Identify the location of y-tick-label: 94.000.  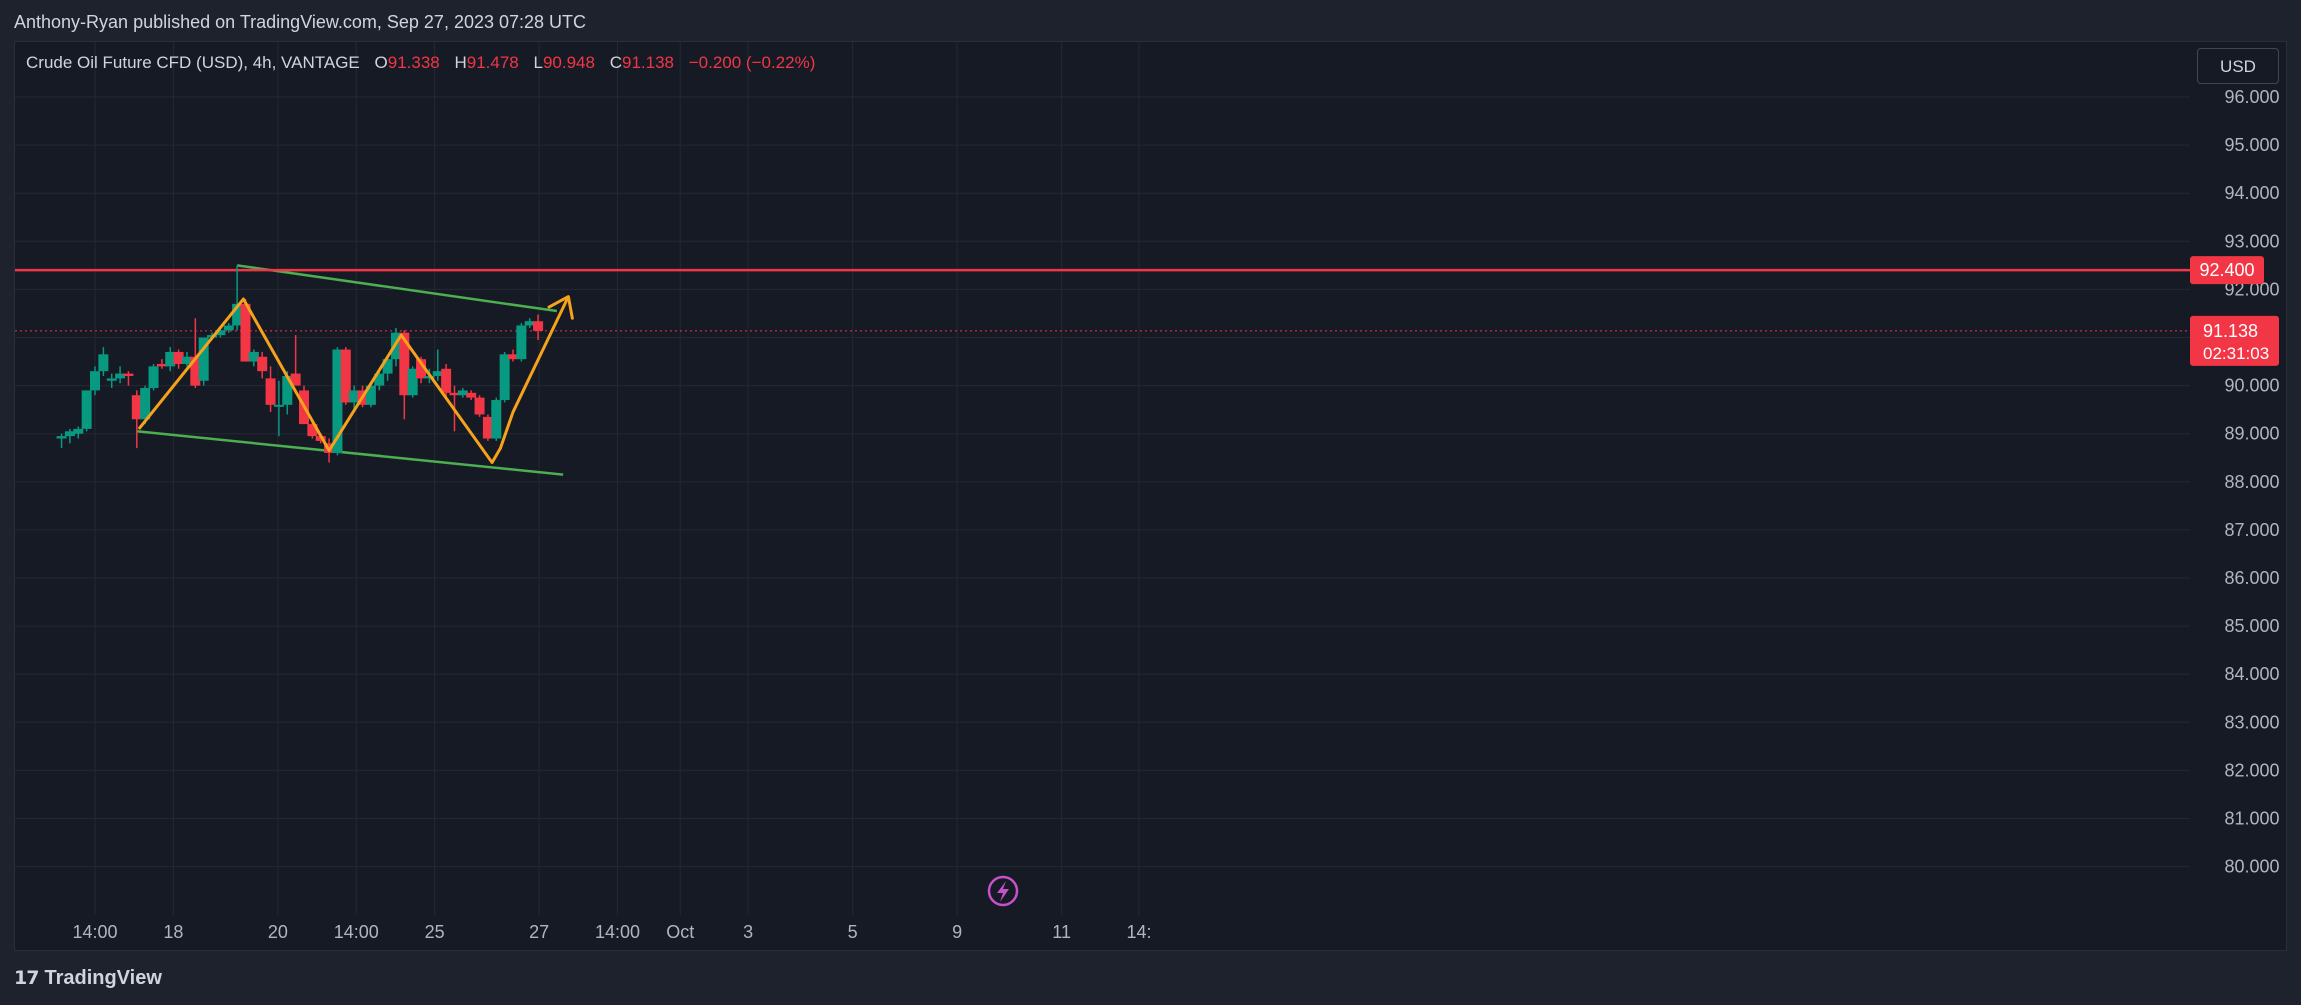
(2251, 193).